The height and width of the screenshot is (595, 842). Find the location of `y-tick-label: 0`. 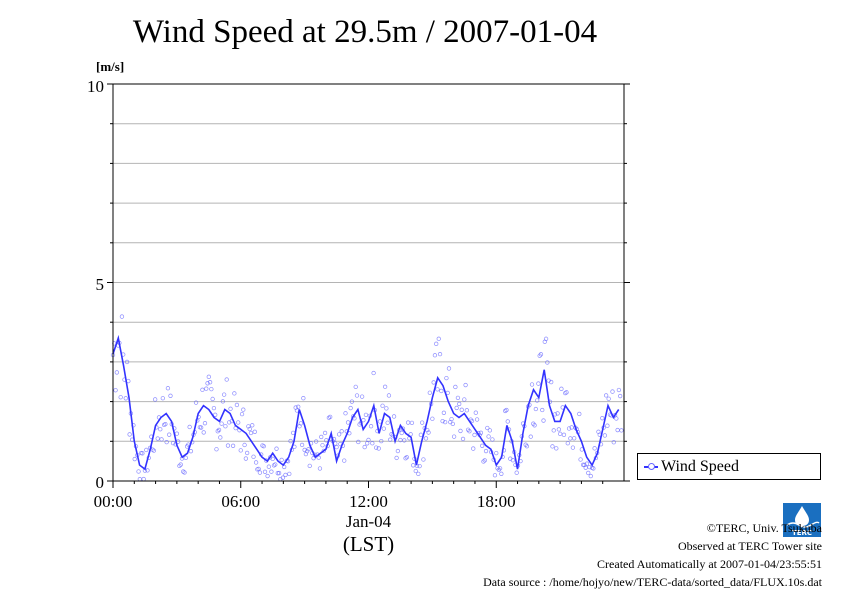

y-tick-label: 0 is located at coordinates (100, 482).